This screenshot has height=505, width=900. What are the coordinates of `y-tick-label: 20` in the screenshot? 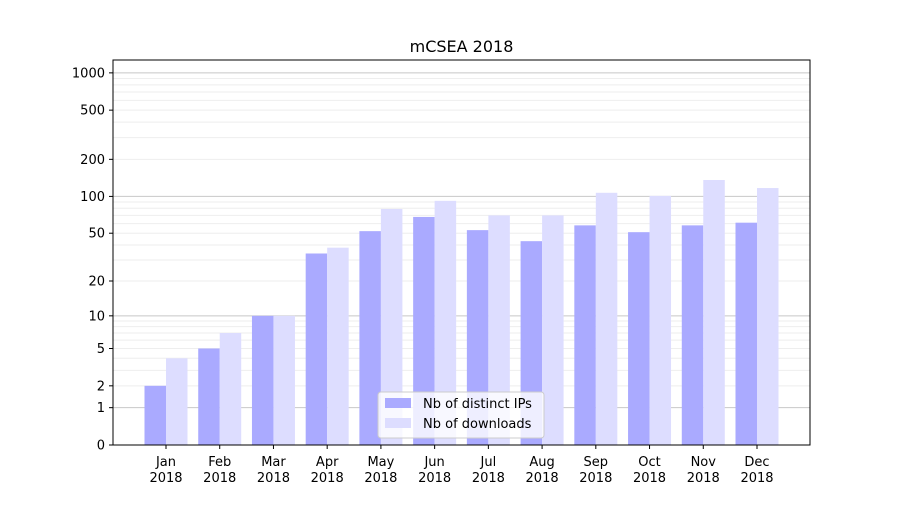 It's located at (96, 282).